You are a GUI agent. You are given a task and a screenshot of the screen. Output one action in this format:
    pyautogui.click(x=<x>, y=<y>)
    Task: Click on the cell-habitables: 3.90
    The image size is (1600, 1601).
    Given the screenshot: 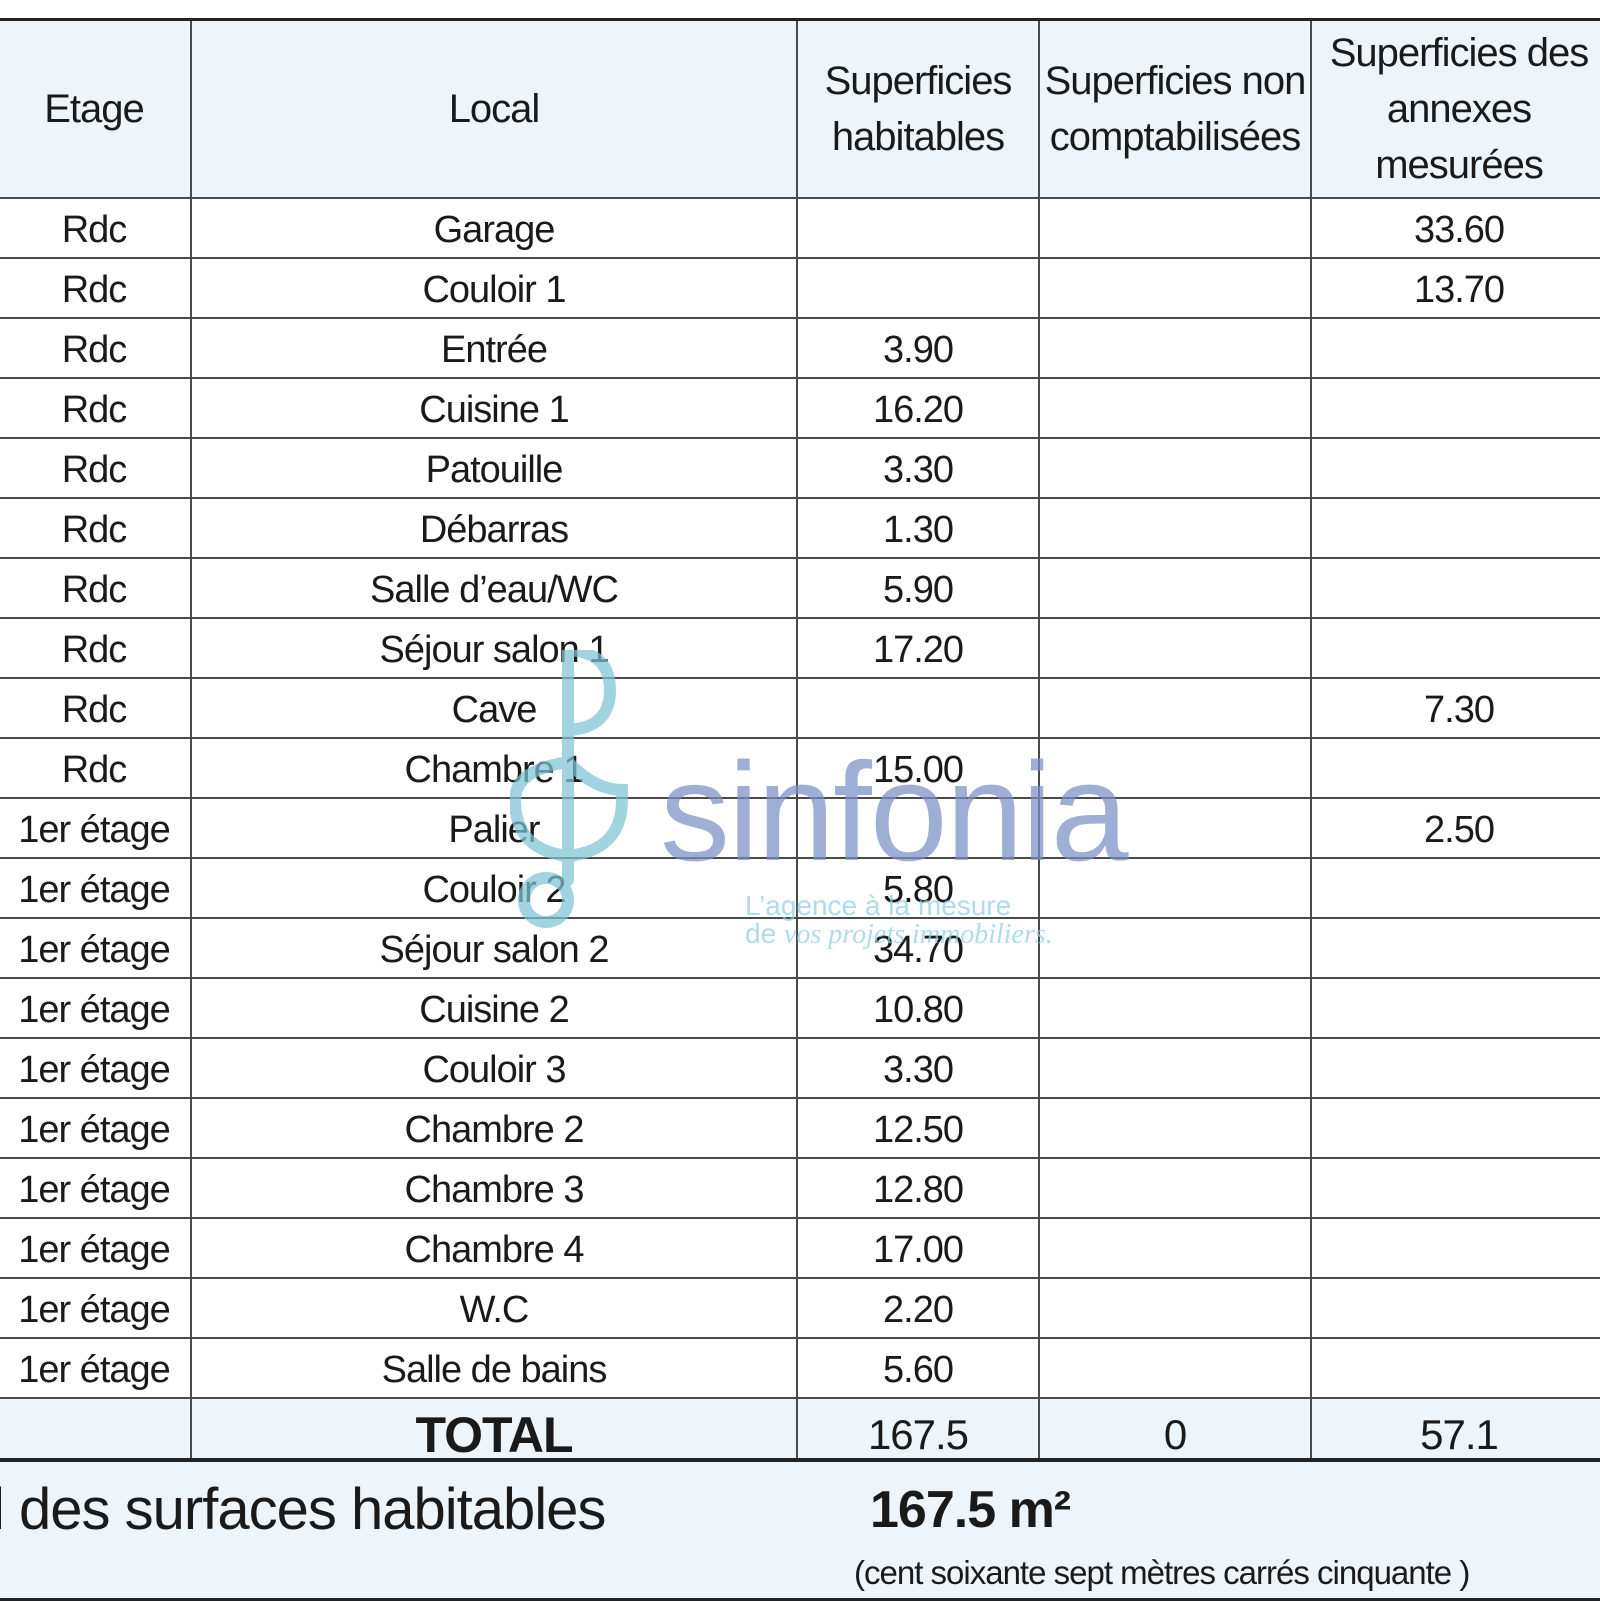 What is the action you would take?
    pyautogui.click(x=918, y=348)
    